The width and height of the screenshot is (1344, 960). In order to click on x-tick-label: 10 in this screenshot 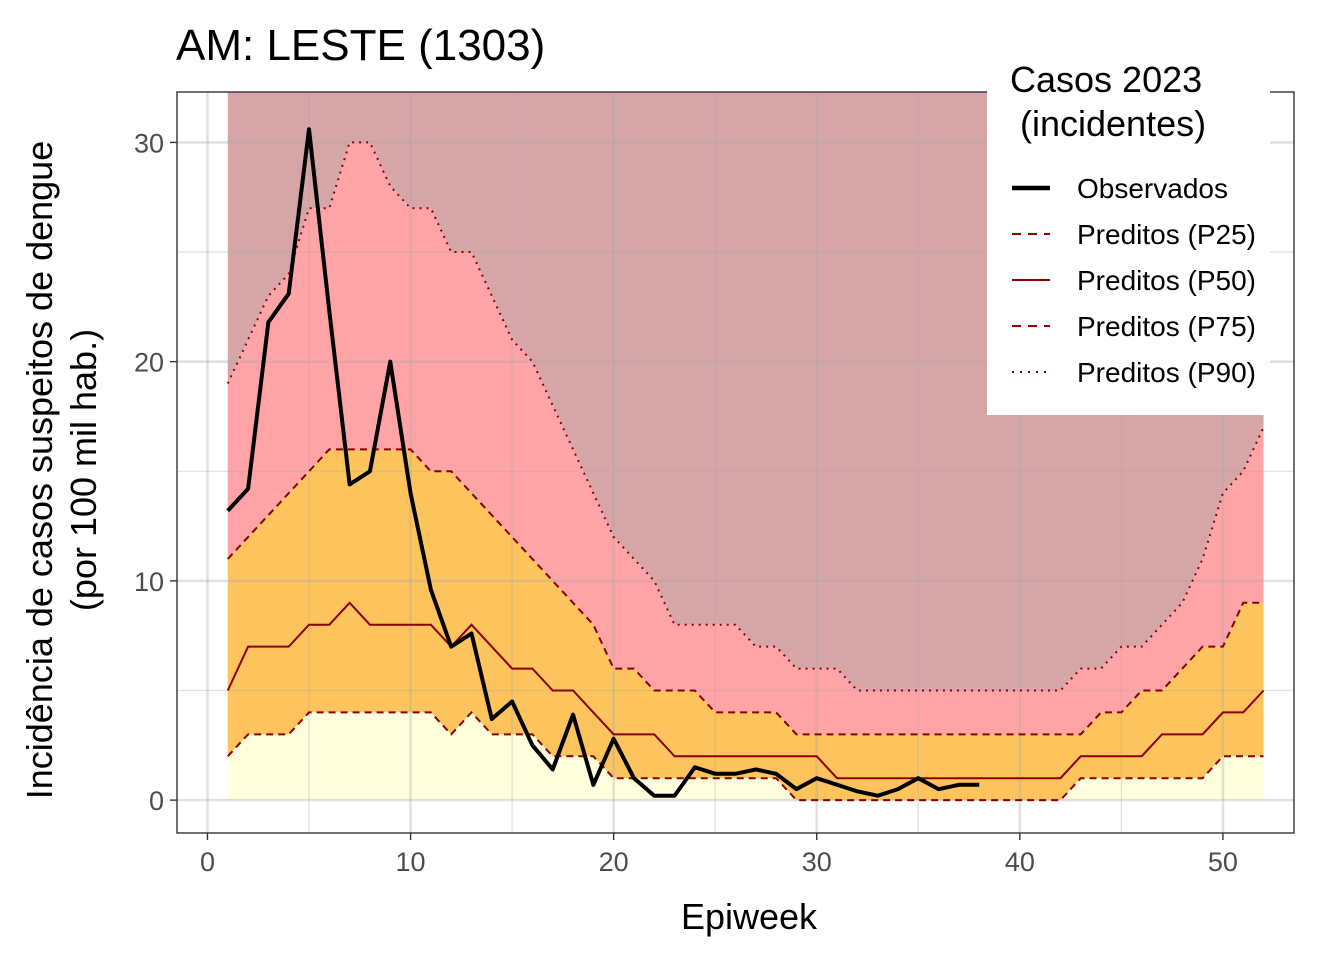, I will do `click(411, 862)`.